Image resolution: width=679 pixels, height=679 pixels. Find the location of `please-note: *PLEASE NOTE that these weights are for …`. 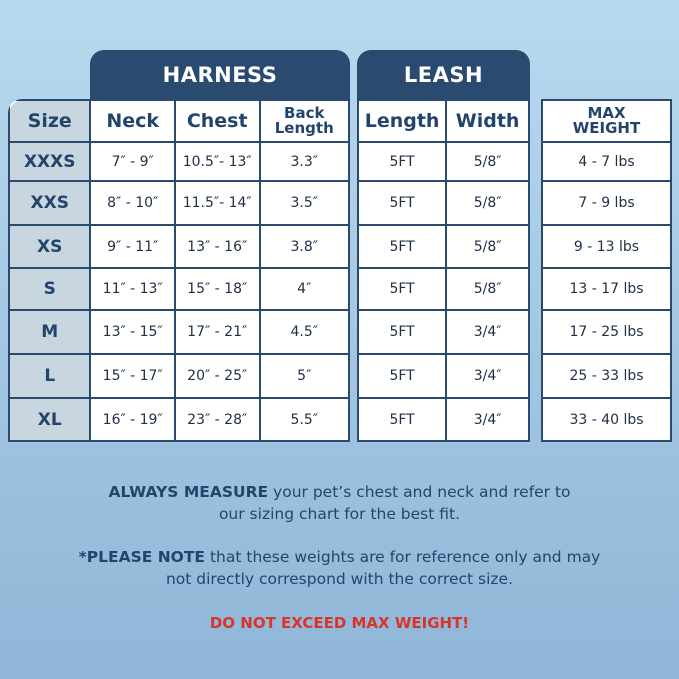

please-note: *PLEASE NOTE that these weights are for … is located at coordinates (339, 568).